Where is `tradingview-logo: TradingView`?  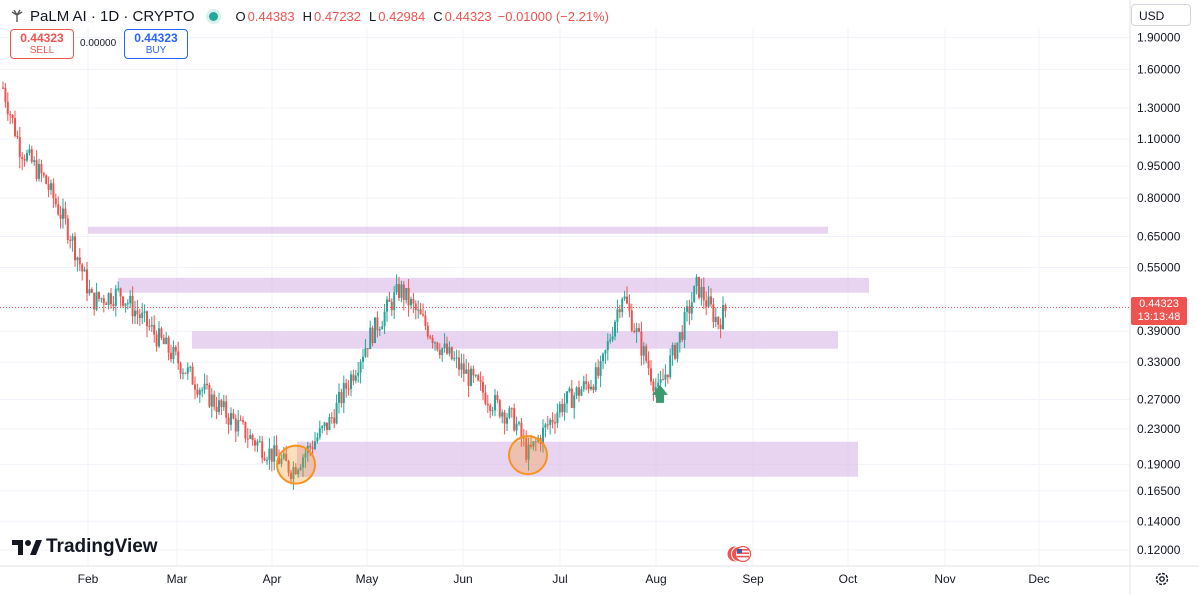 tradingview-logo: TradingView is located at coordinates (85, 547).